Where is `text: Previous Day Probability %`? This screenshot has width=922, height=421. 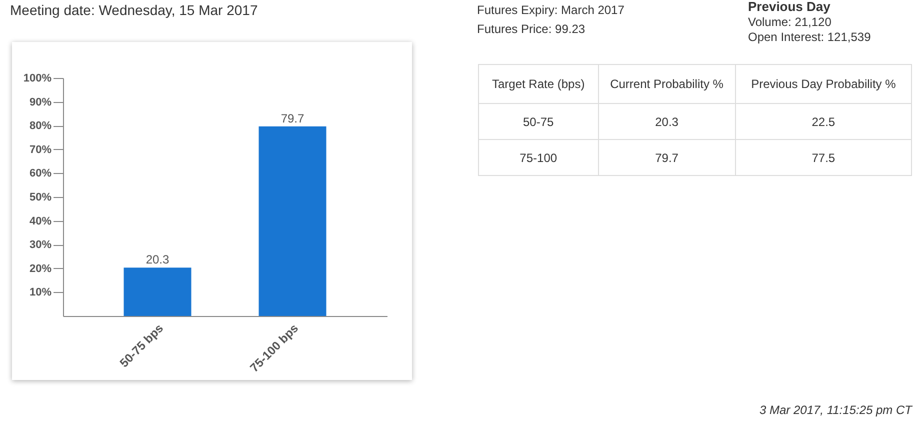
text: Previous Day Probability % is located at coordinates (823, 84).